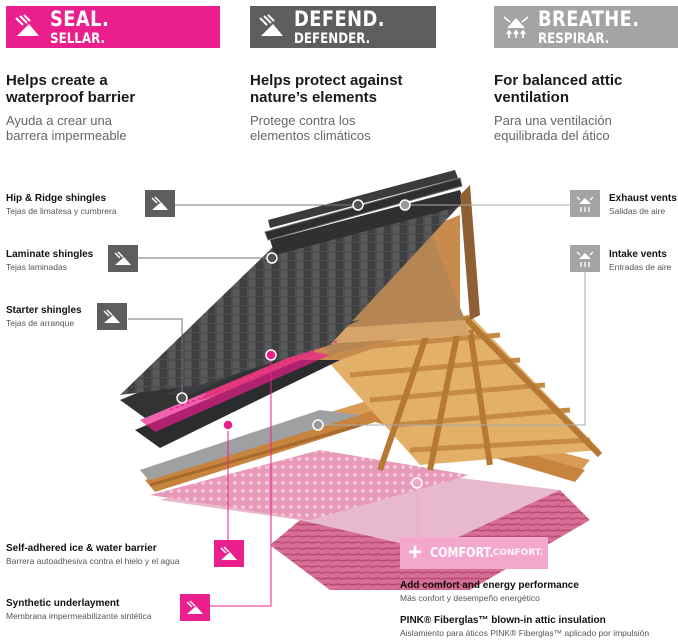 This screenshot has height=641, width=678. What do you see at coordinates (518, 553) in the screenshot?
I see `comfort-subtitle: CONFORT.` at bounding box center [518, 553].